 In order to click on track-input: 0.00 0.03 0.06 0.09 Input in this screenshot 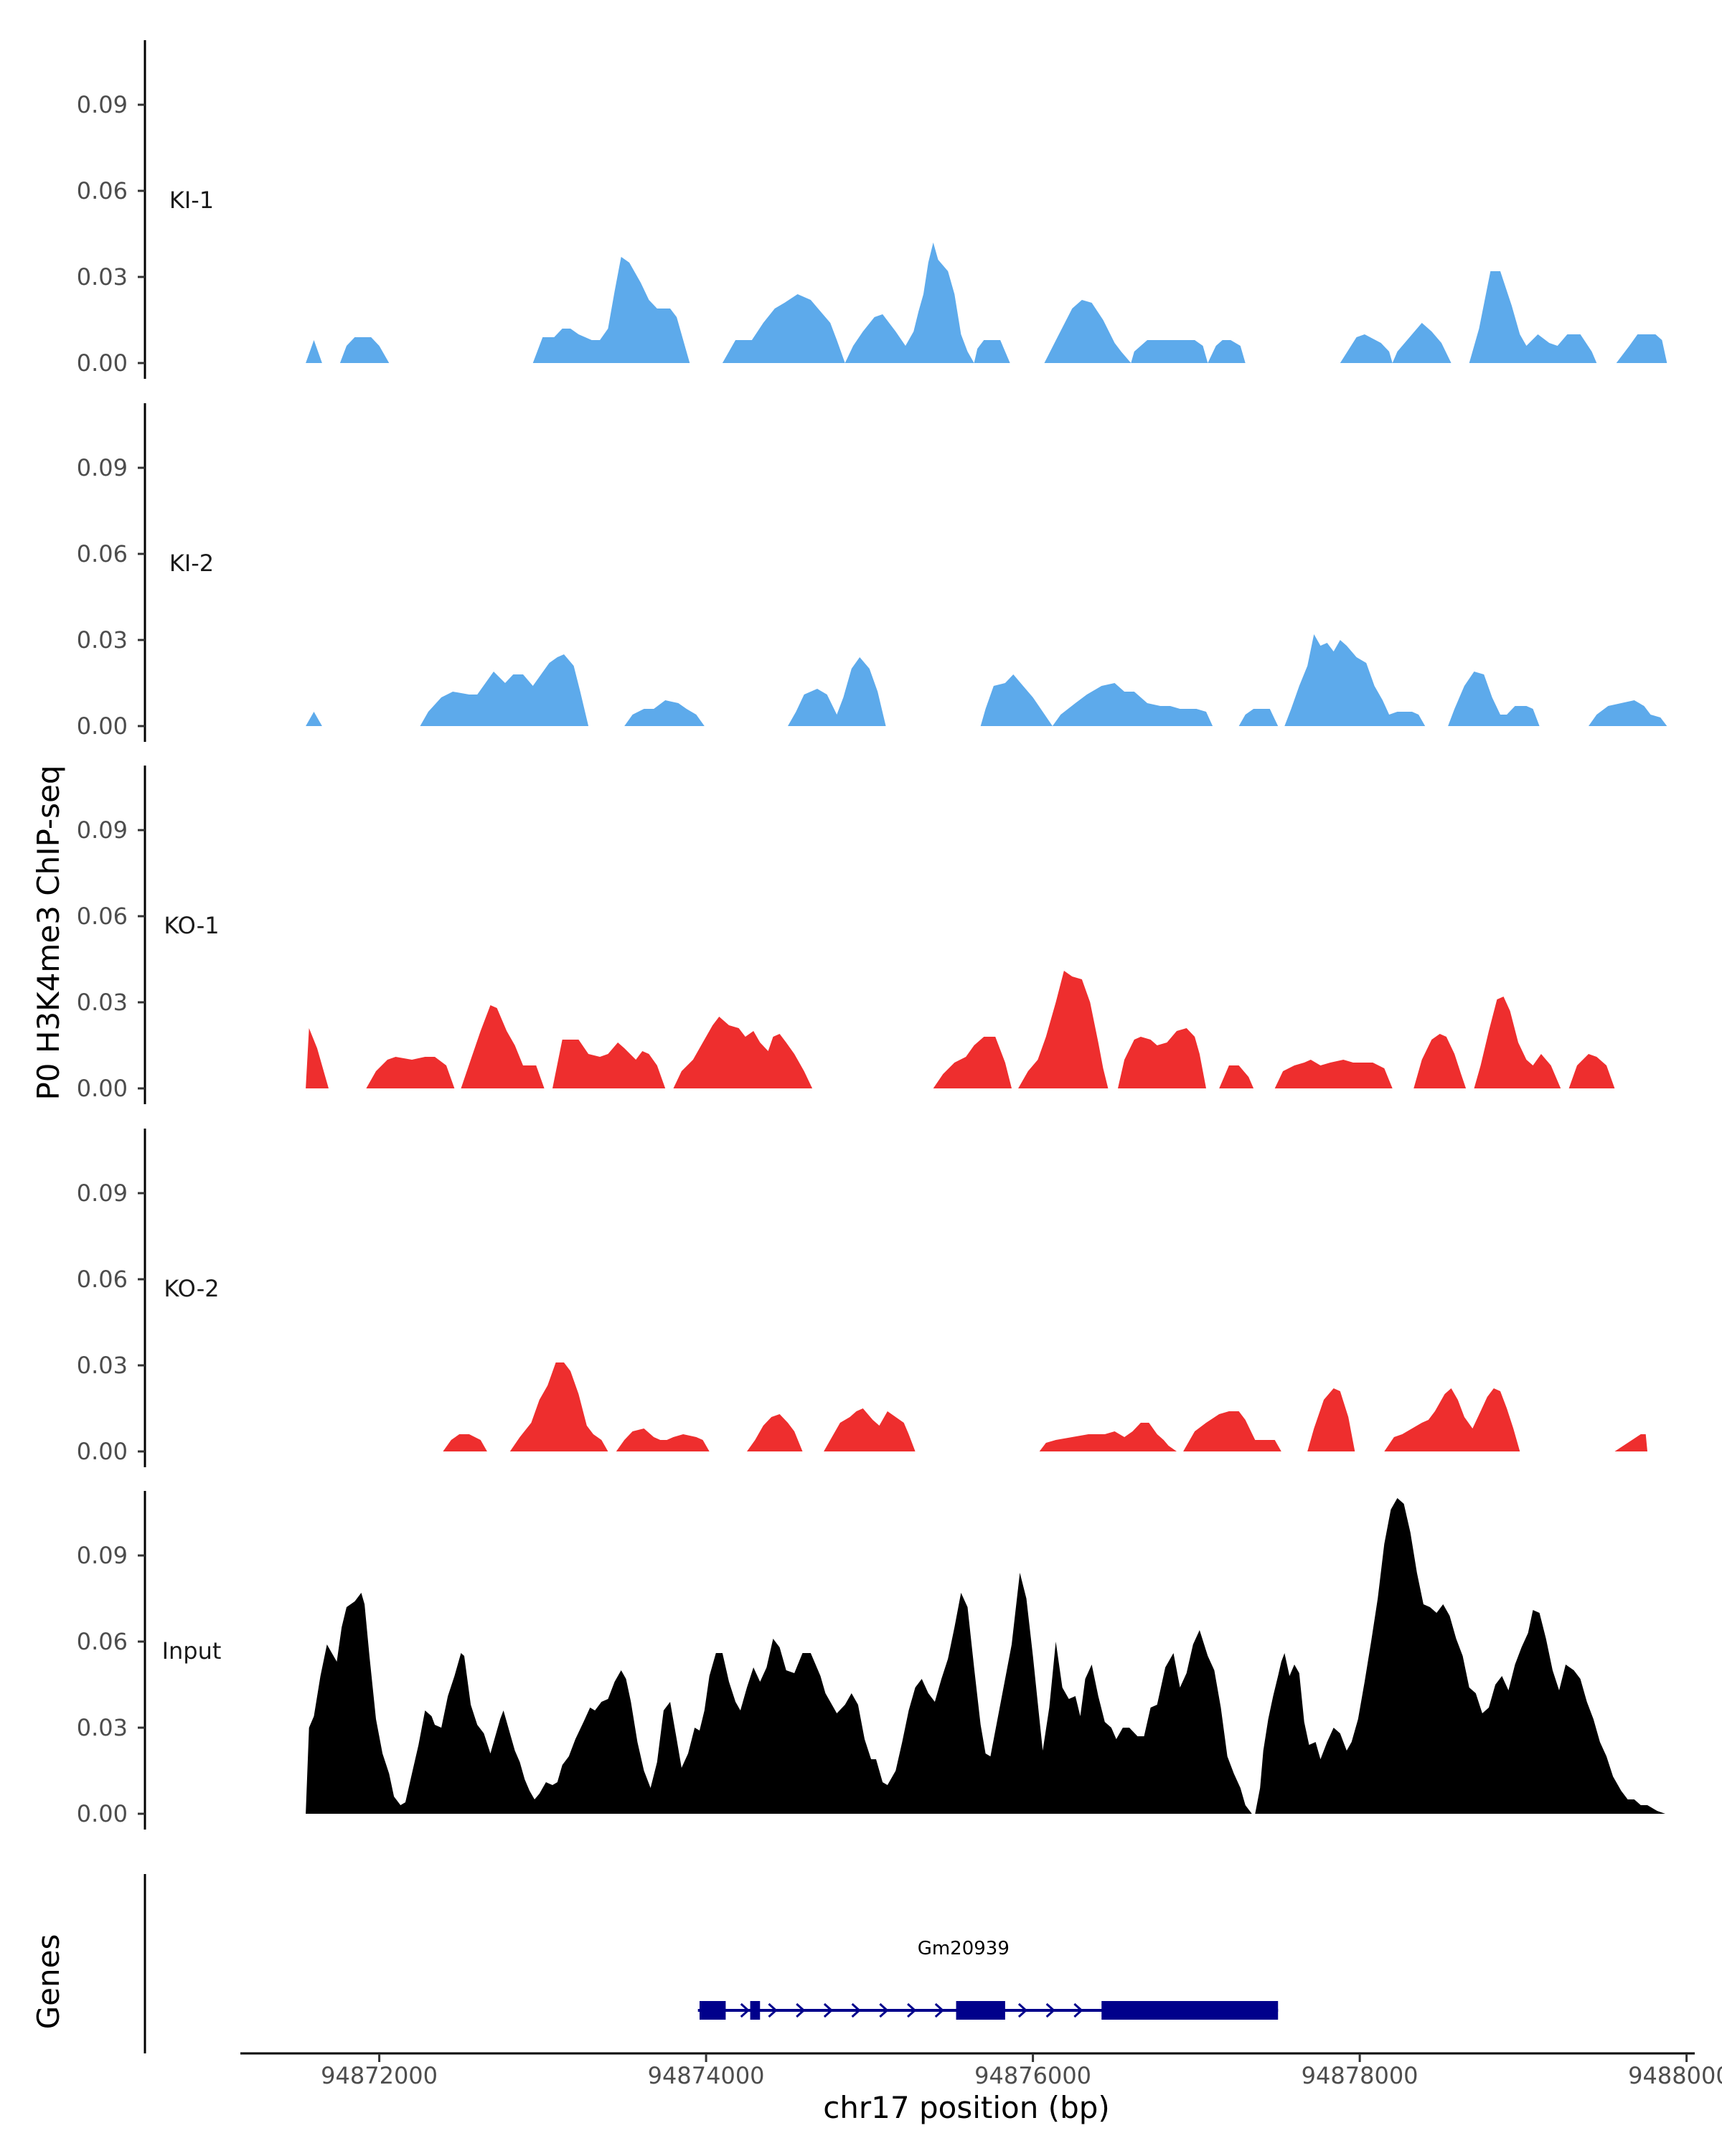, I will do `click(872, 1660)`.